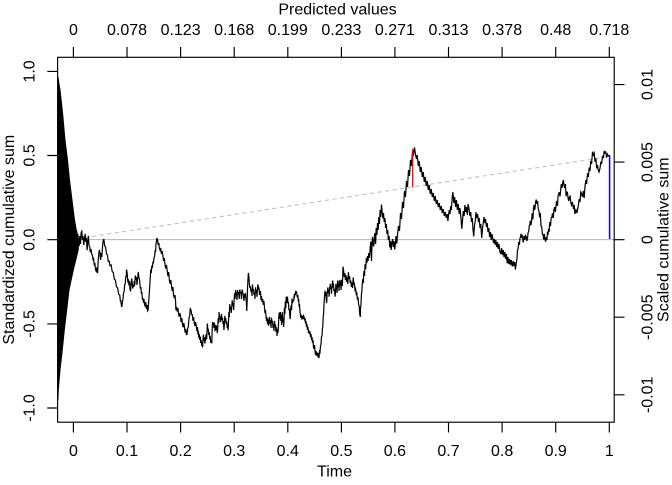 The image size is (672, 485). I want to click on svg-text: Standardized cumulative sum, so click(9, 240).